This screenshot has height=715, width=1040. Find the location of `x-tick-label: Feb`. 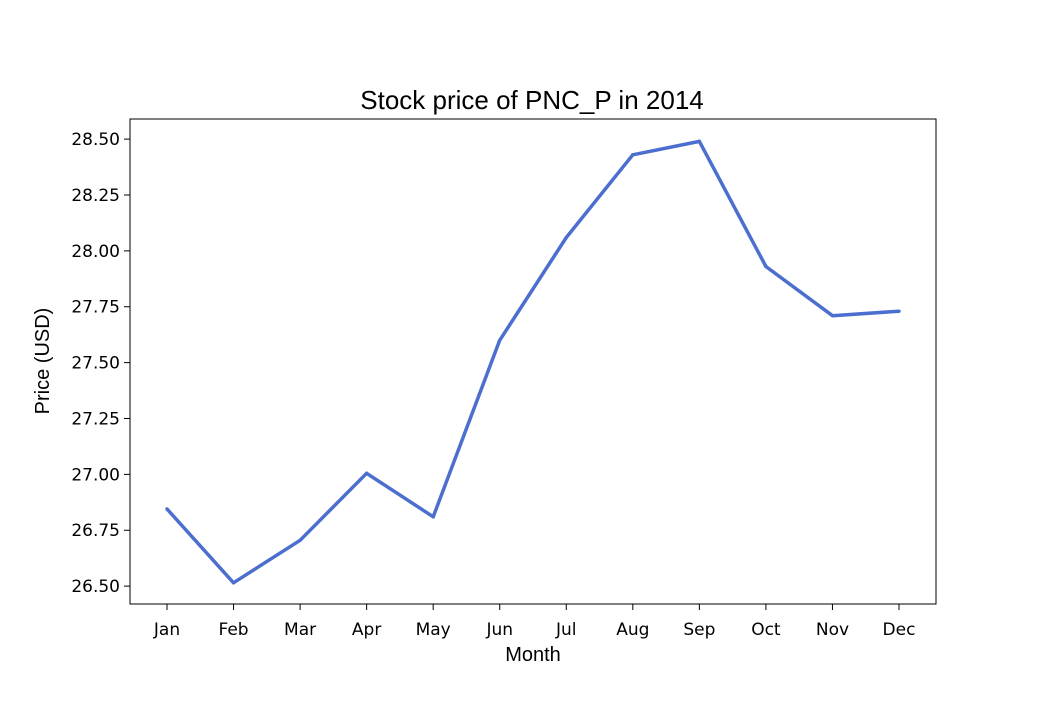

x-tick-label: Feb is located at coordinates (233, 630).